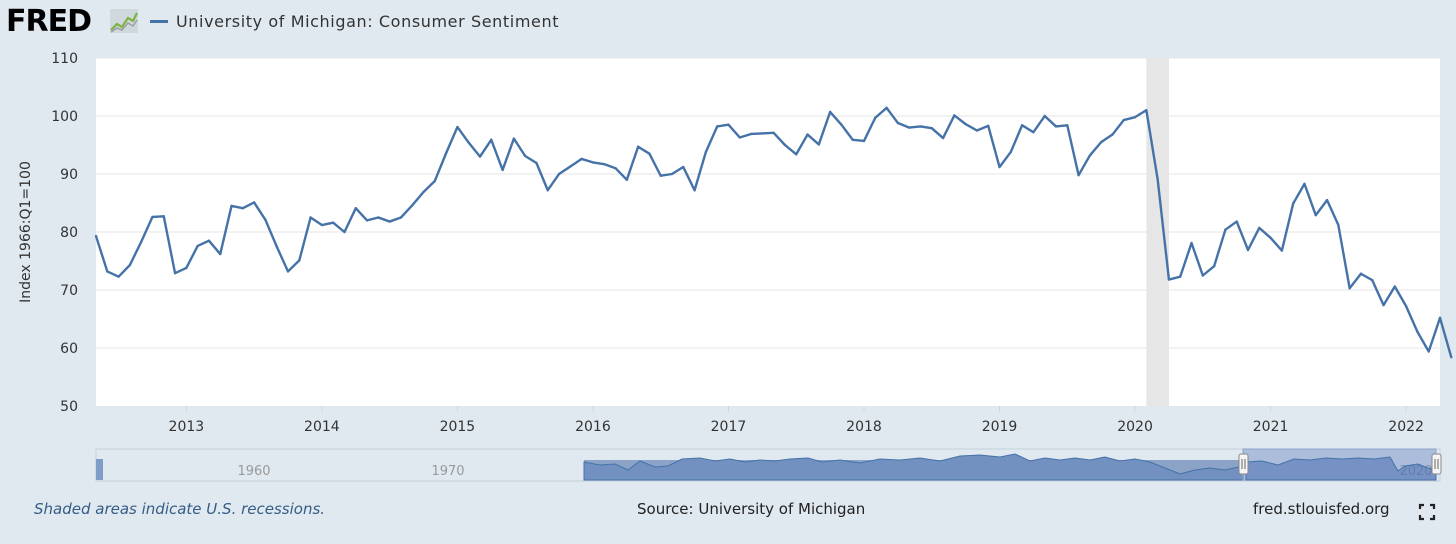  I want to click on y-tick-label-80: 80, so click(69, 233).